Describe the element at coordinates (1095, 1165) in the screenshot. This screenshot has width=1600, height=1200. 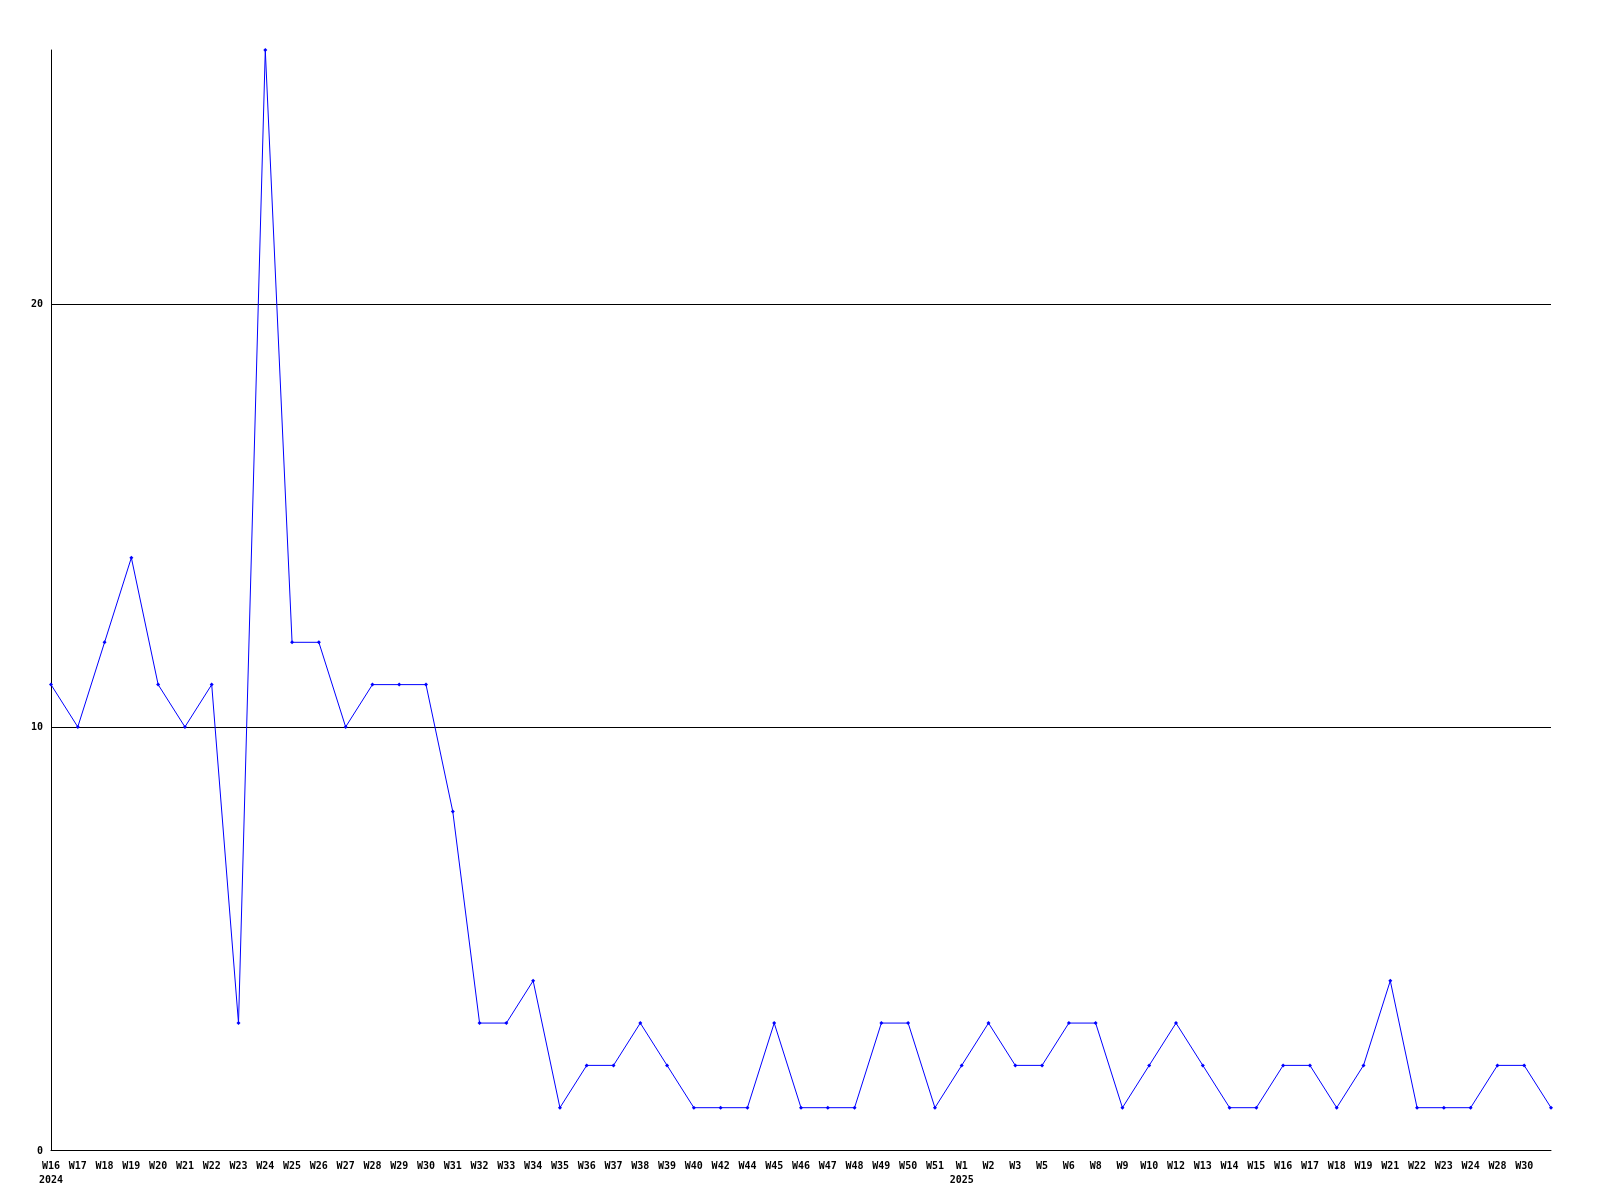
I see `x-tick-label: W8` at that location.